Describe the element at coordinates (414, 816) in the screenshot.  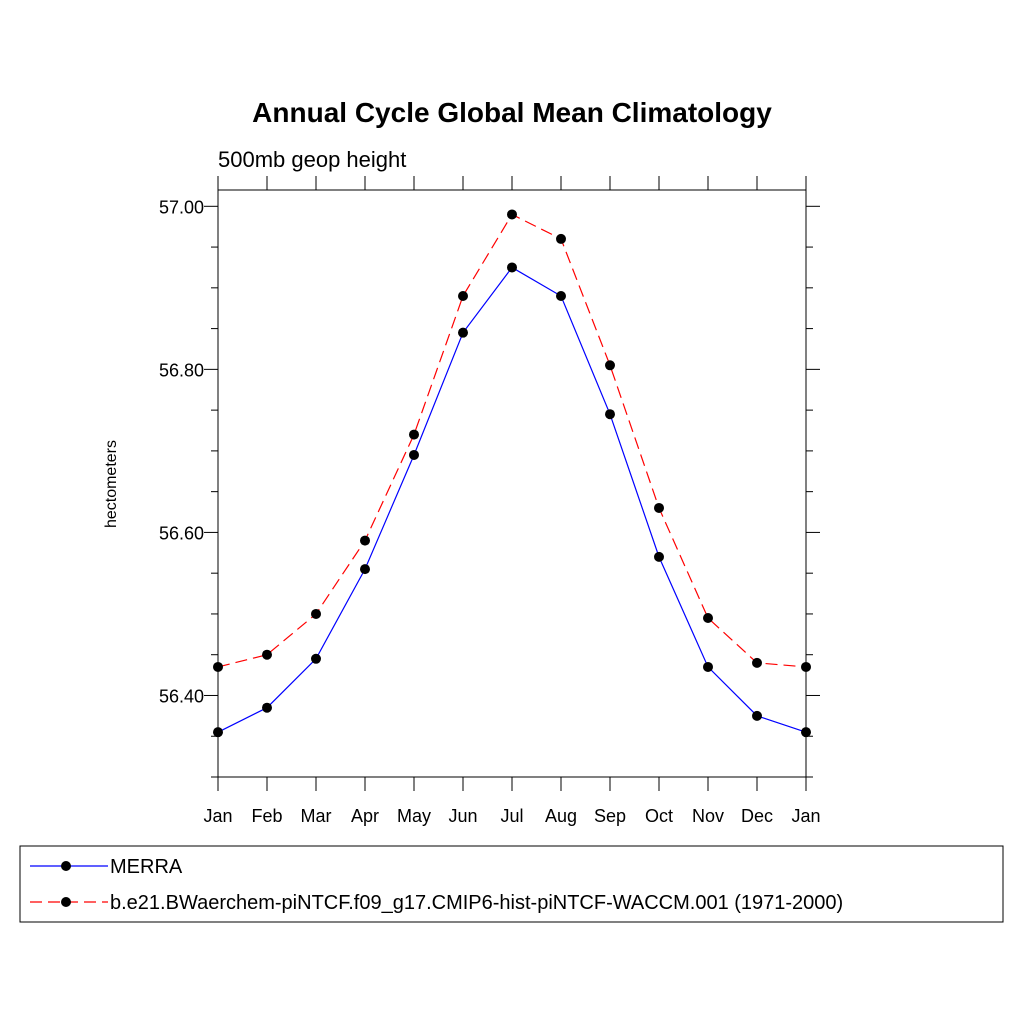
I see `x-tick-label: May` at that location.